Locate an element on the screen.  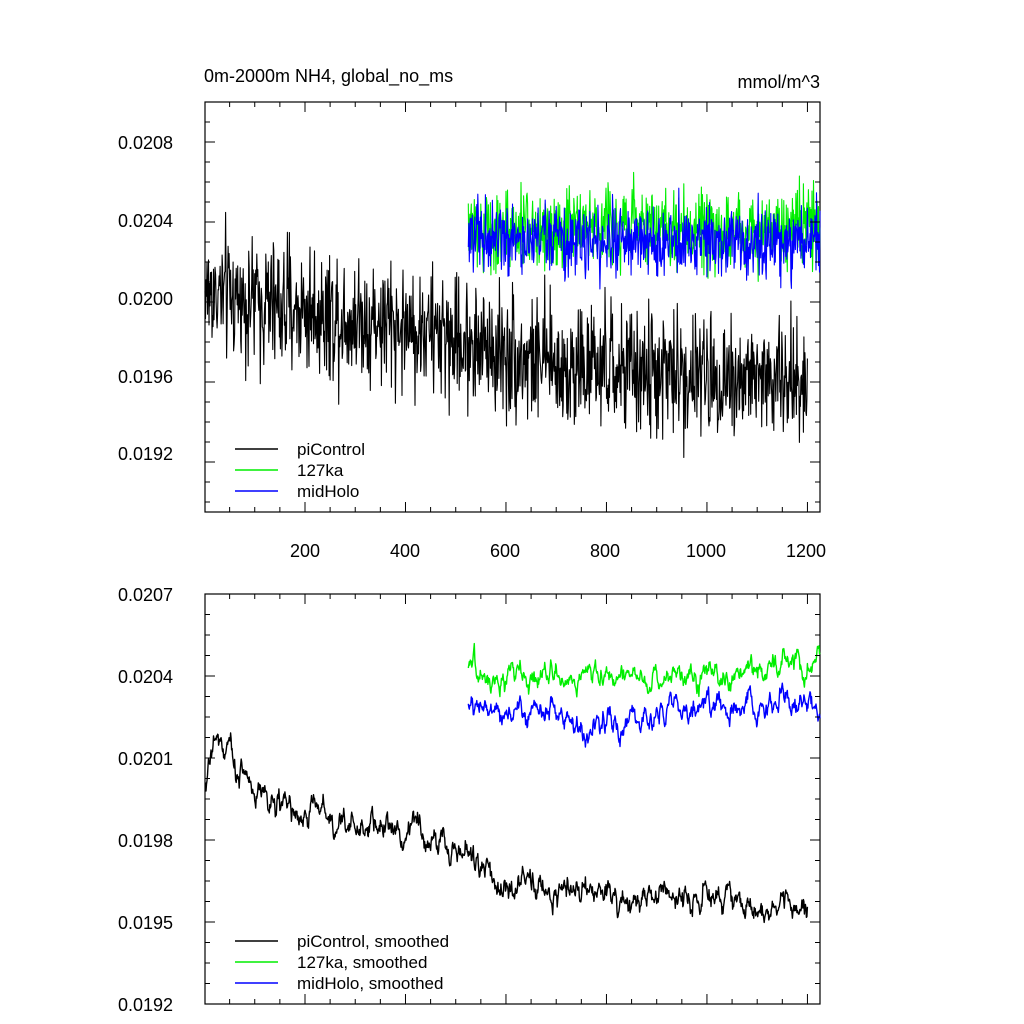
legend: piControl 127ka midHolo is located at coordinates (300, 470).